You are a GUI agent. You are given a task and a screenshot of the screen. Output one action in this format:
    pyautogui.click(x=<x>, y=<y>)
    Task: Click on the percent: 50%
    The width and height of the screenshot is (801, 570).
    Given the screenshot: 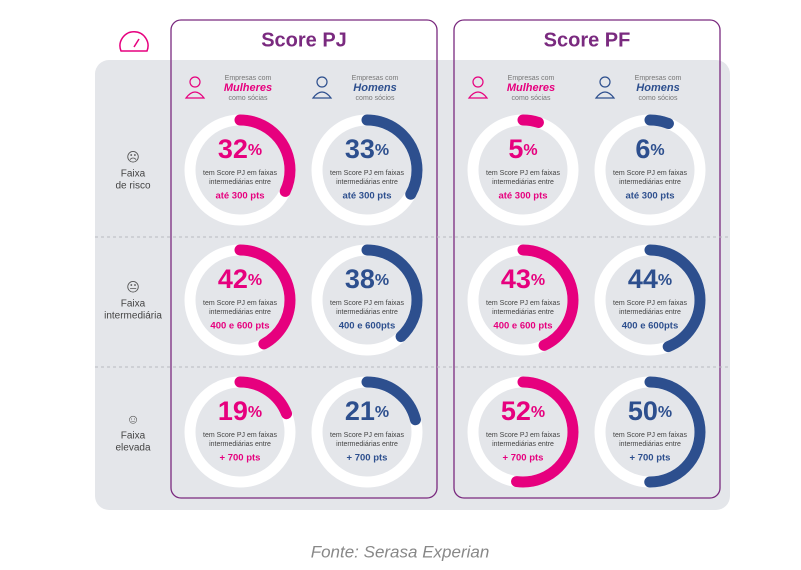 What is the action you would take?
    pyautogui.click(x=650, y=411)
    